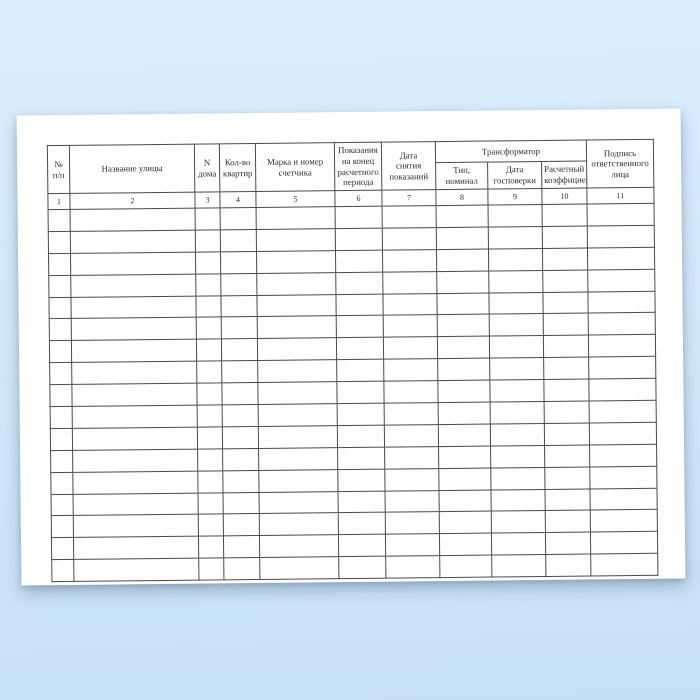 The image size is (700, 700). I want to click on column-number: 11, so click(620, 196).